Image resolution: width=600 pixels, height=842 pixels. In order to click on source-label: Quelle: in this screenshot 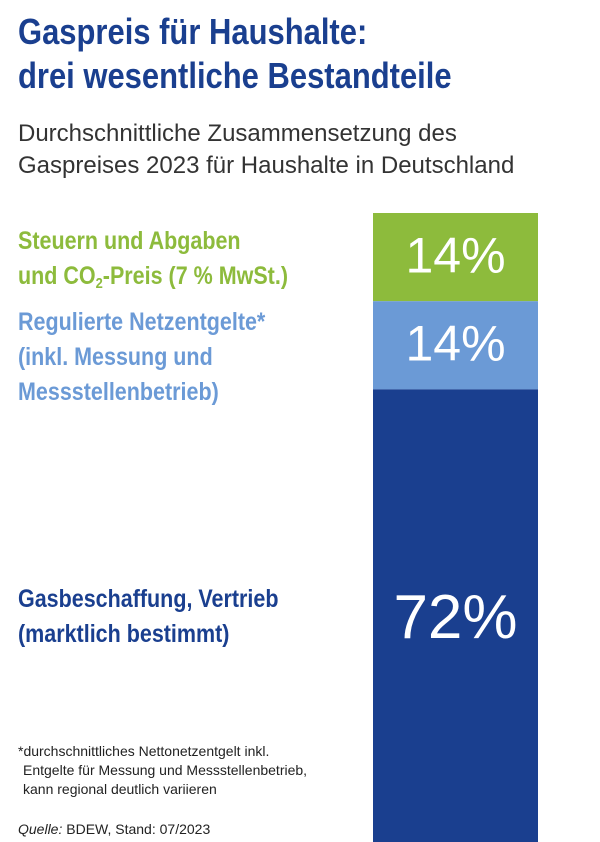, I will do `click(40, 829)`.